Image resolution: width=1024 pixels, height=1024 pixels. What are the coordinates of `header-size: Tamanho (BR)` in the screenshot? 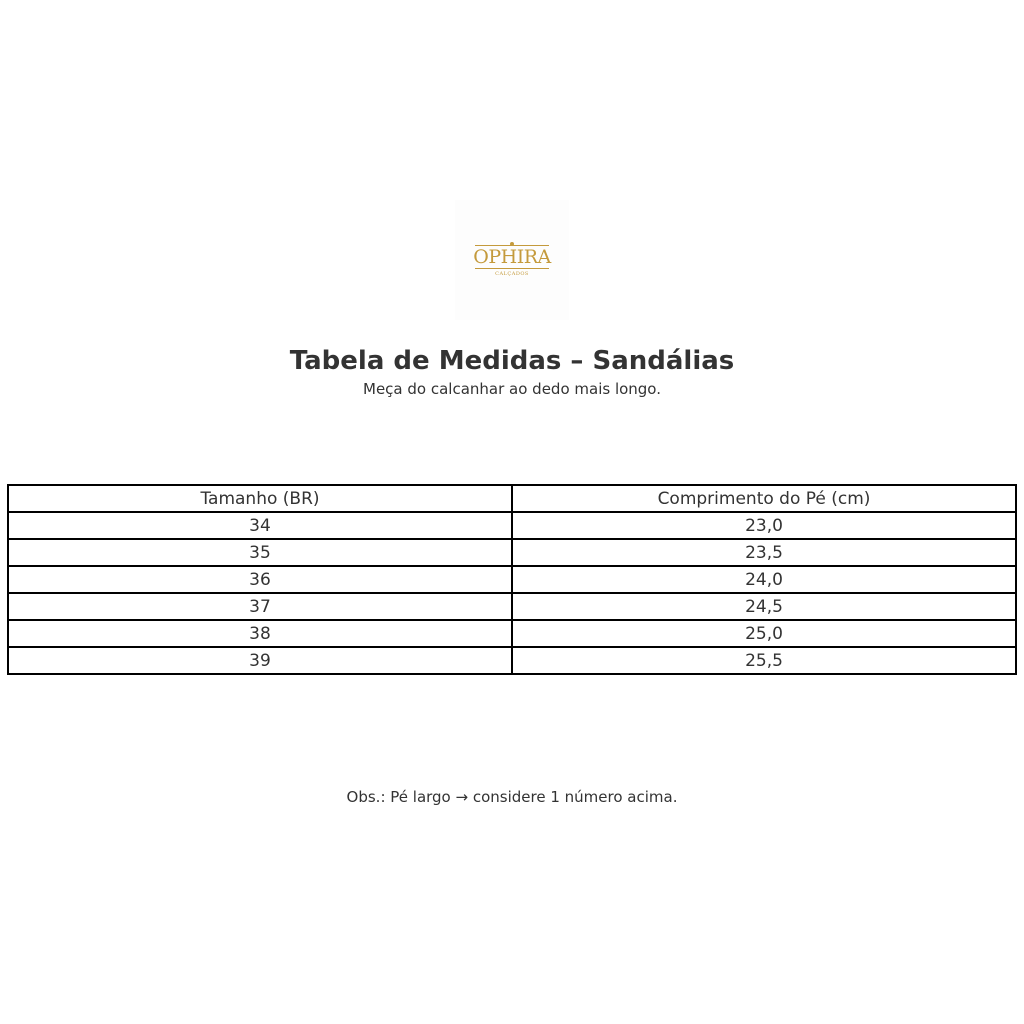 It's located at (260, 498).